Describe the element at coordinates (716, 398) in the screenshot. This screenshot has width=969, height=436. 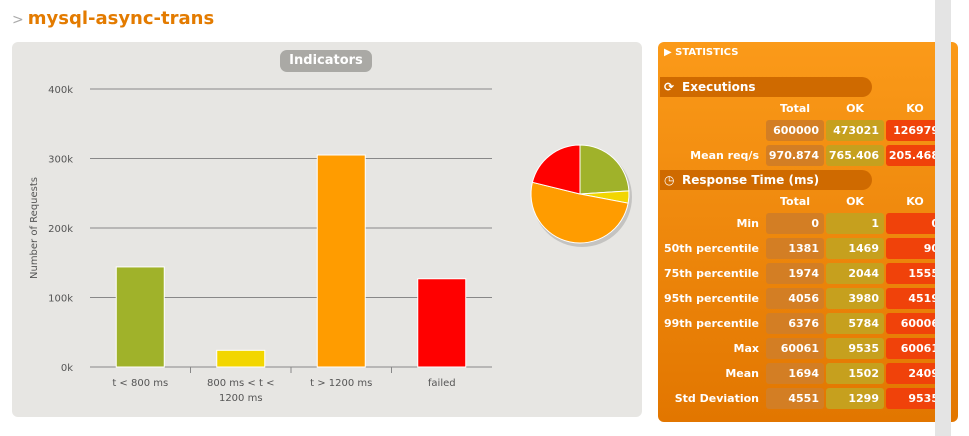
I see `row-label: Std Deviation` at that location.